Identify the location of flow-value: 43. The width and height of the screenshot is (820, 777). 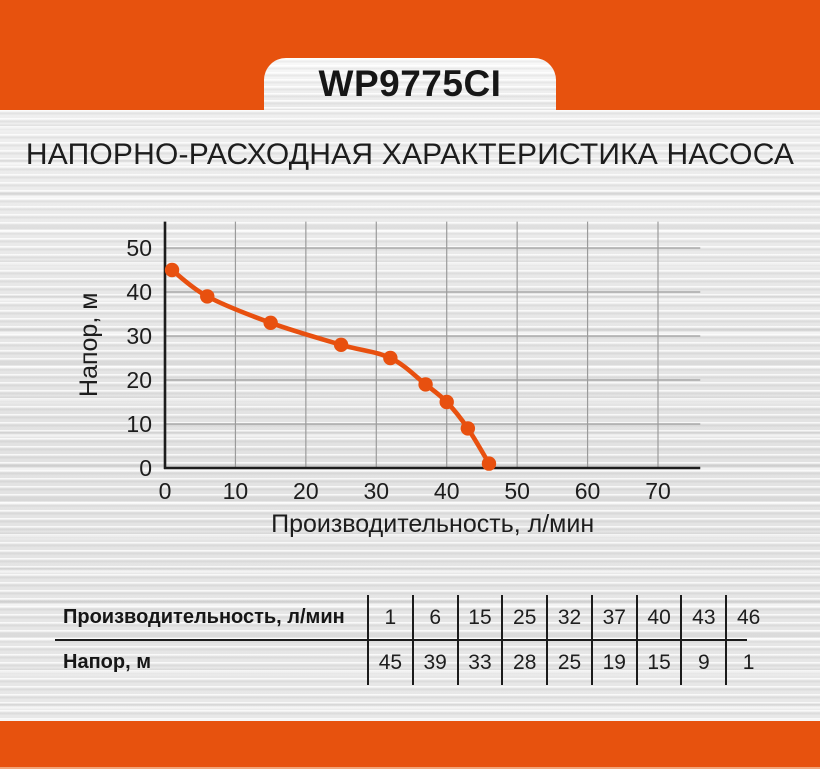
(702, 617).